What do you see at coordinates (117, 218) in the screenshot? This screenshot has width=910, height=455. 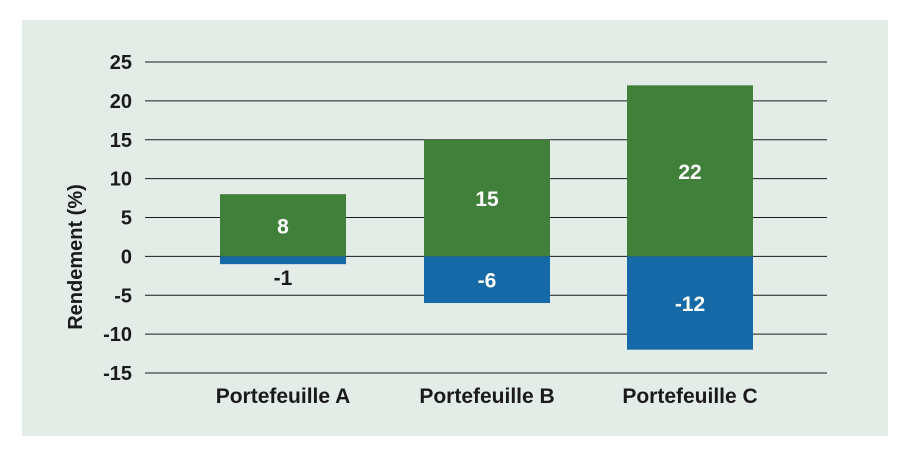 I see `y-axis-ticks: 25 20 15 10 5 0 -5 -10 -15` at bounding box center [117, 218].